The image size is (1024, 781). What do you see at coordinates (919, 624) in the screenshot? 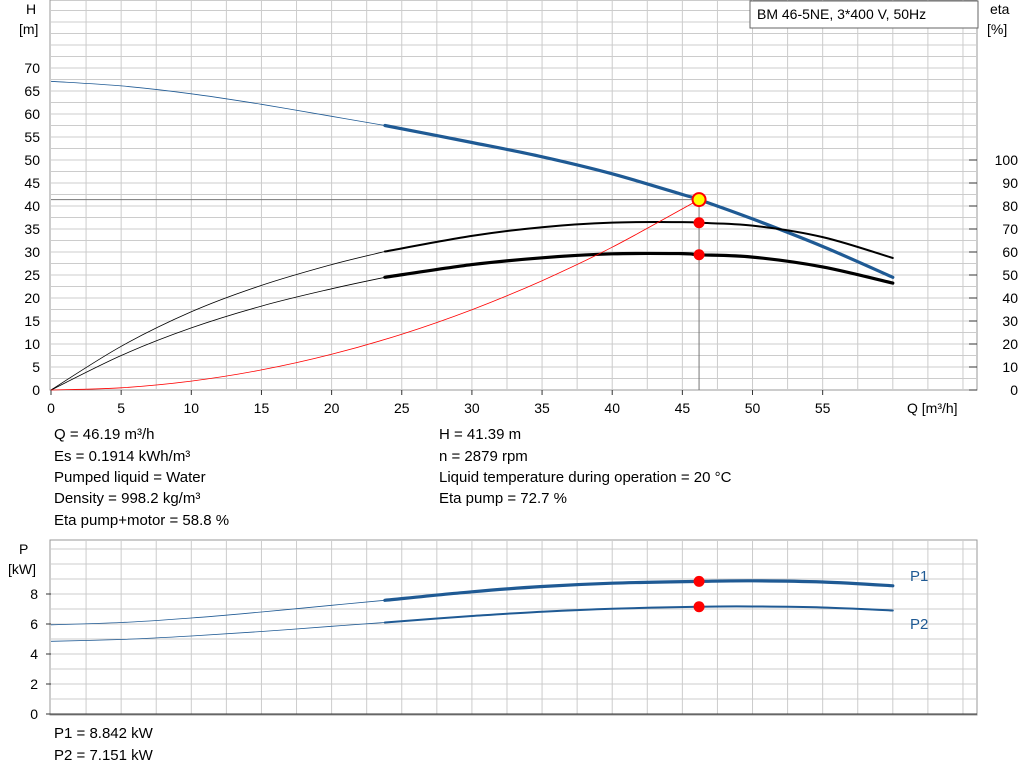
I see `legend-p2-label: P2` at bounding box center [919, 624].